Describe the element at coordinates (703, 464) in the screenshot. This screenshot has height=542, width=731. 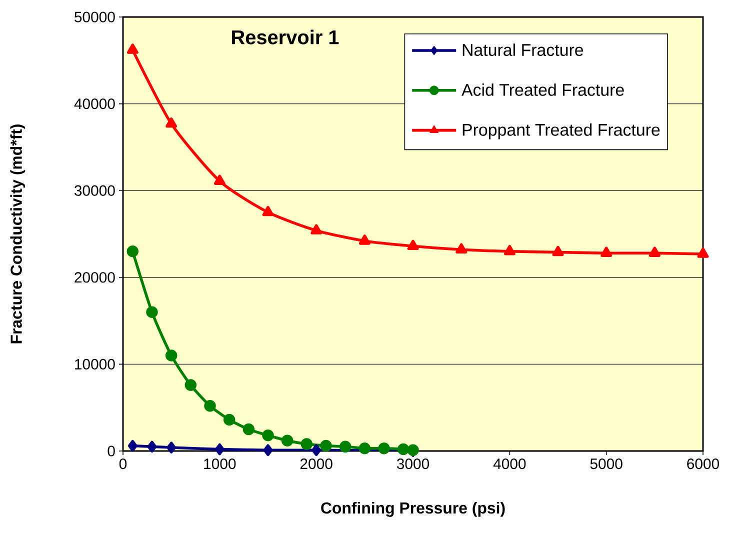
I see `x-tick-label: 6000` at that location.